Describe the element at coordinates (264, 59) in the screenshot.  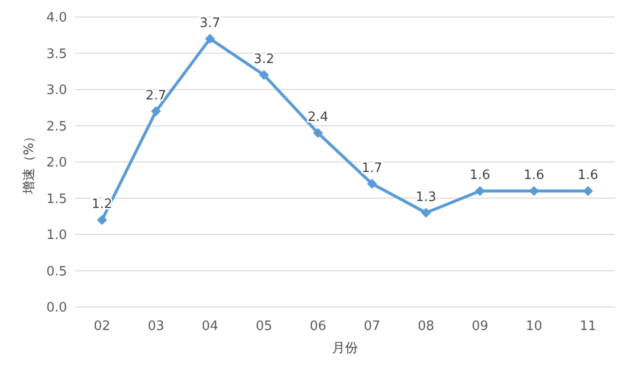
I see `data-label: 3.2` at that location.